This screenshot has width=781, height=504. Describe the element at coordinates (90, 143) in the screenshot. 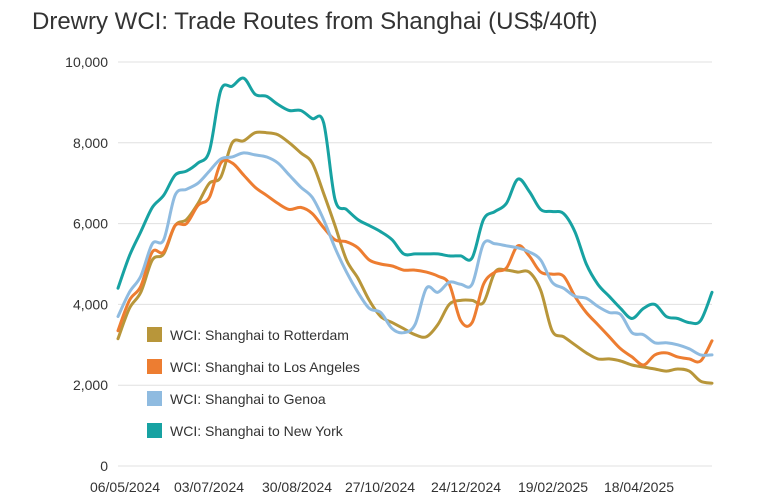

I see `y-tick-label: 8,000` at that location.